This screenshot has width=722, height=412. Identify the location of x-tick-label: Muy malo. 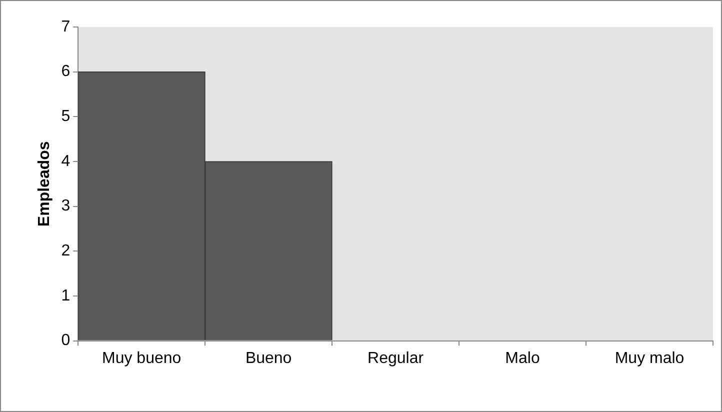
(649, 358).